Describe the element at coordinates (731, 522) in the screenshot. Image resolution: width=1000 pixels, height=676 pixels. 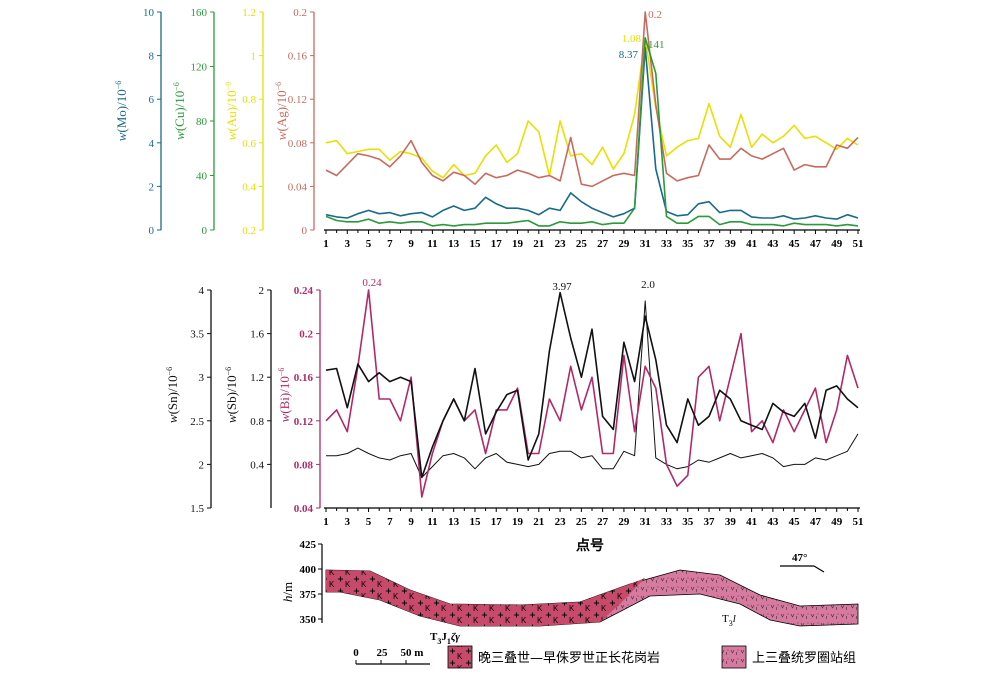
I see `x-tick-label: 39` at that location.